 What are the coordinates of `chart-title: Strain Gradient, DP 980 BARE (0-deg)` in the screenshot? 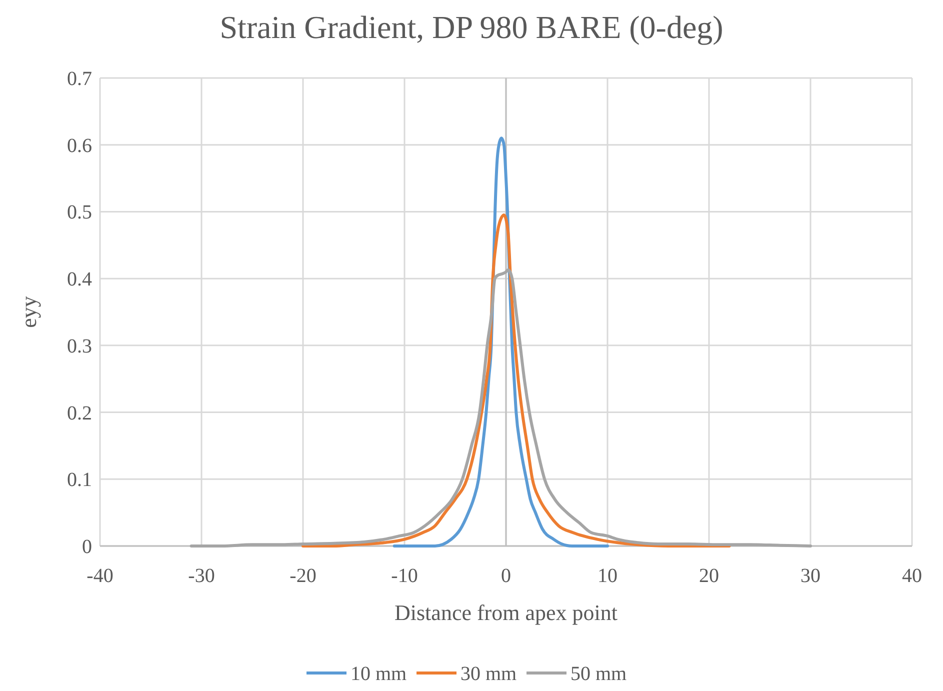 It's located at (472, 27).